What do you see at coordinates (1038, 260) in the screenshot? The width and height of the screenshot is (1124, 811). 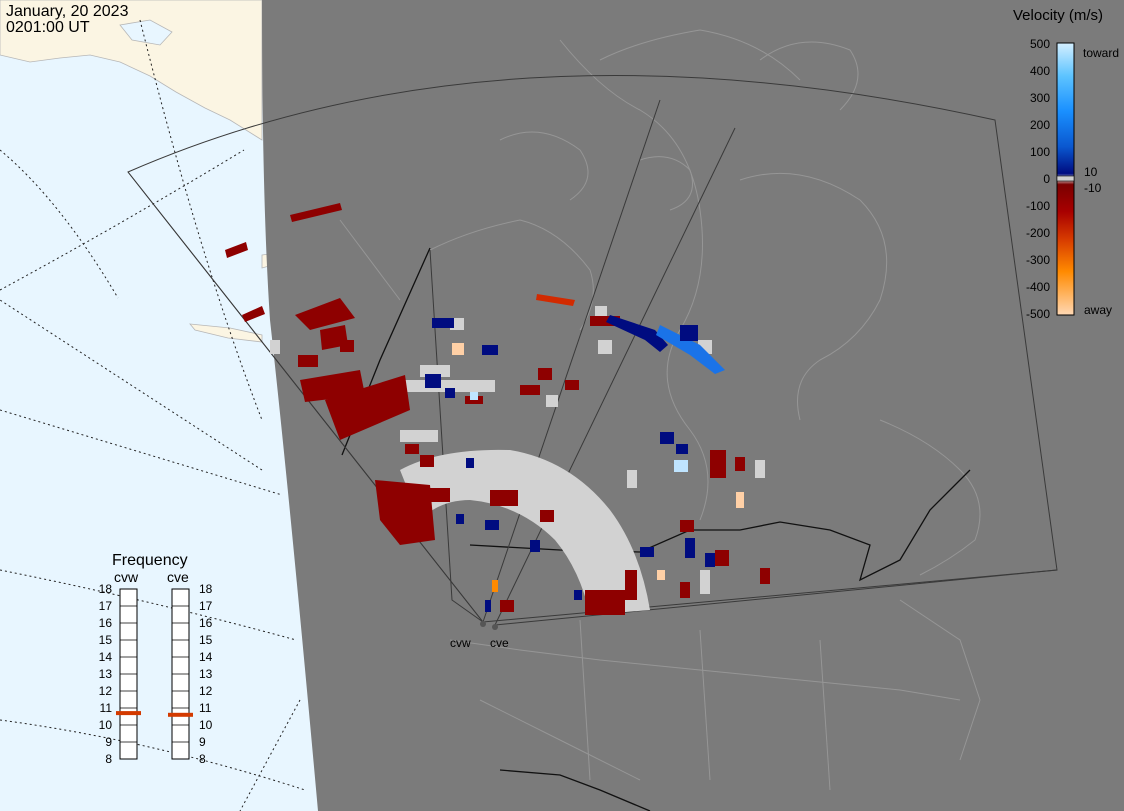 I see `legend-tick-label: -300` at bounding box center [1038, 260].